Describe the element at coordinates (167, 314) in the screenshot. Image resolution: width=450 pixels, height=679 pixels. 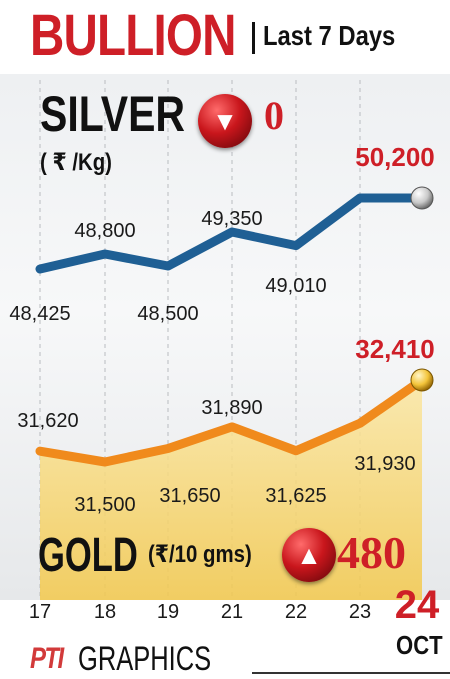
I see `silver-value-label-19: 48,500` at that location.